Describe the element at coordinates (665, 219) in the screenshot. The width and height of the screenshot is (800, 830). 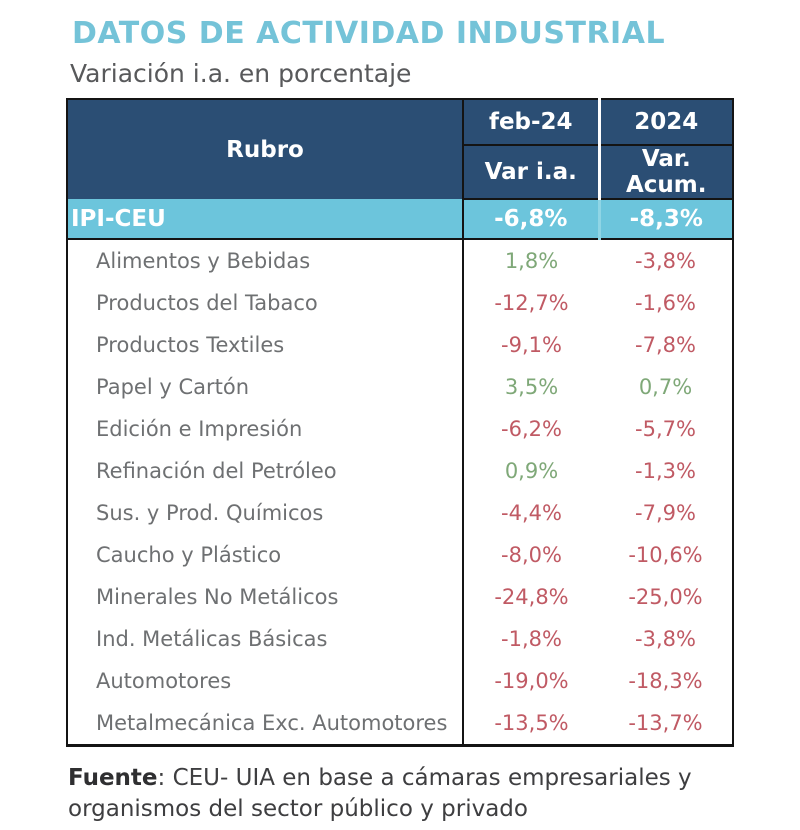
I see `summary-var-acum: -8,3%` at that location.